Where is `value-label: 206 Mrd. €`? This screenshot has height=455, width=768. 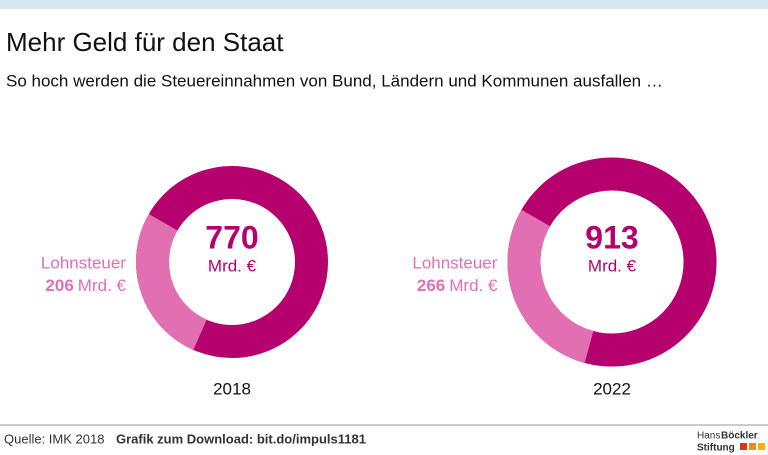 value-label: 206 Mrd. € is located at coordinates (85, 285).